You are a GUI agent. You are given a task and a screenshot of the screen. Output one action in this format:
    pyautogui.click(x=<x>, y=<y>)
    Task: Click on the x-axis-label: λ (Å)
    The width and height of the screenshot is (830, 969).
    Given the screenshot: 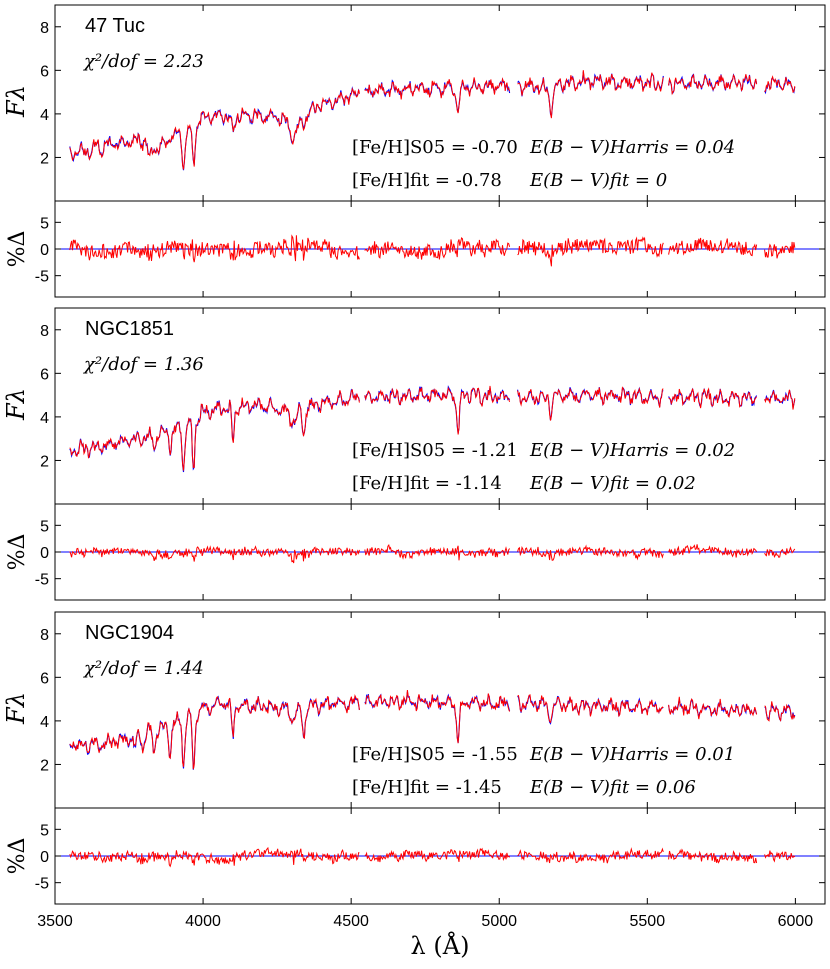 What is the action you would take?
    pyautogui.click(x=440, y=945)
    